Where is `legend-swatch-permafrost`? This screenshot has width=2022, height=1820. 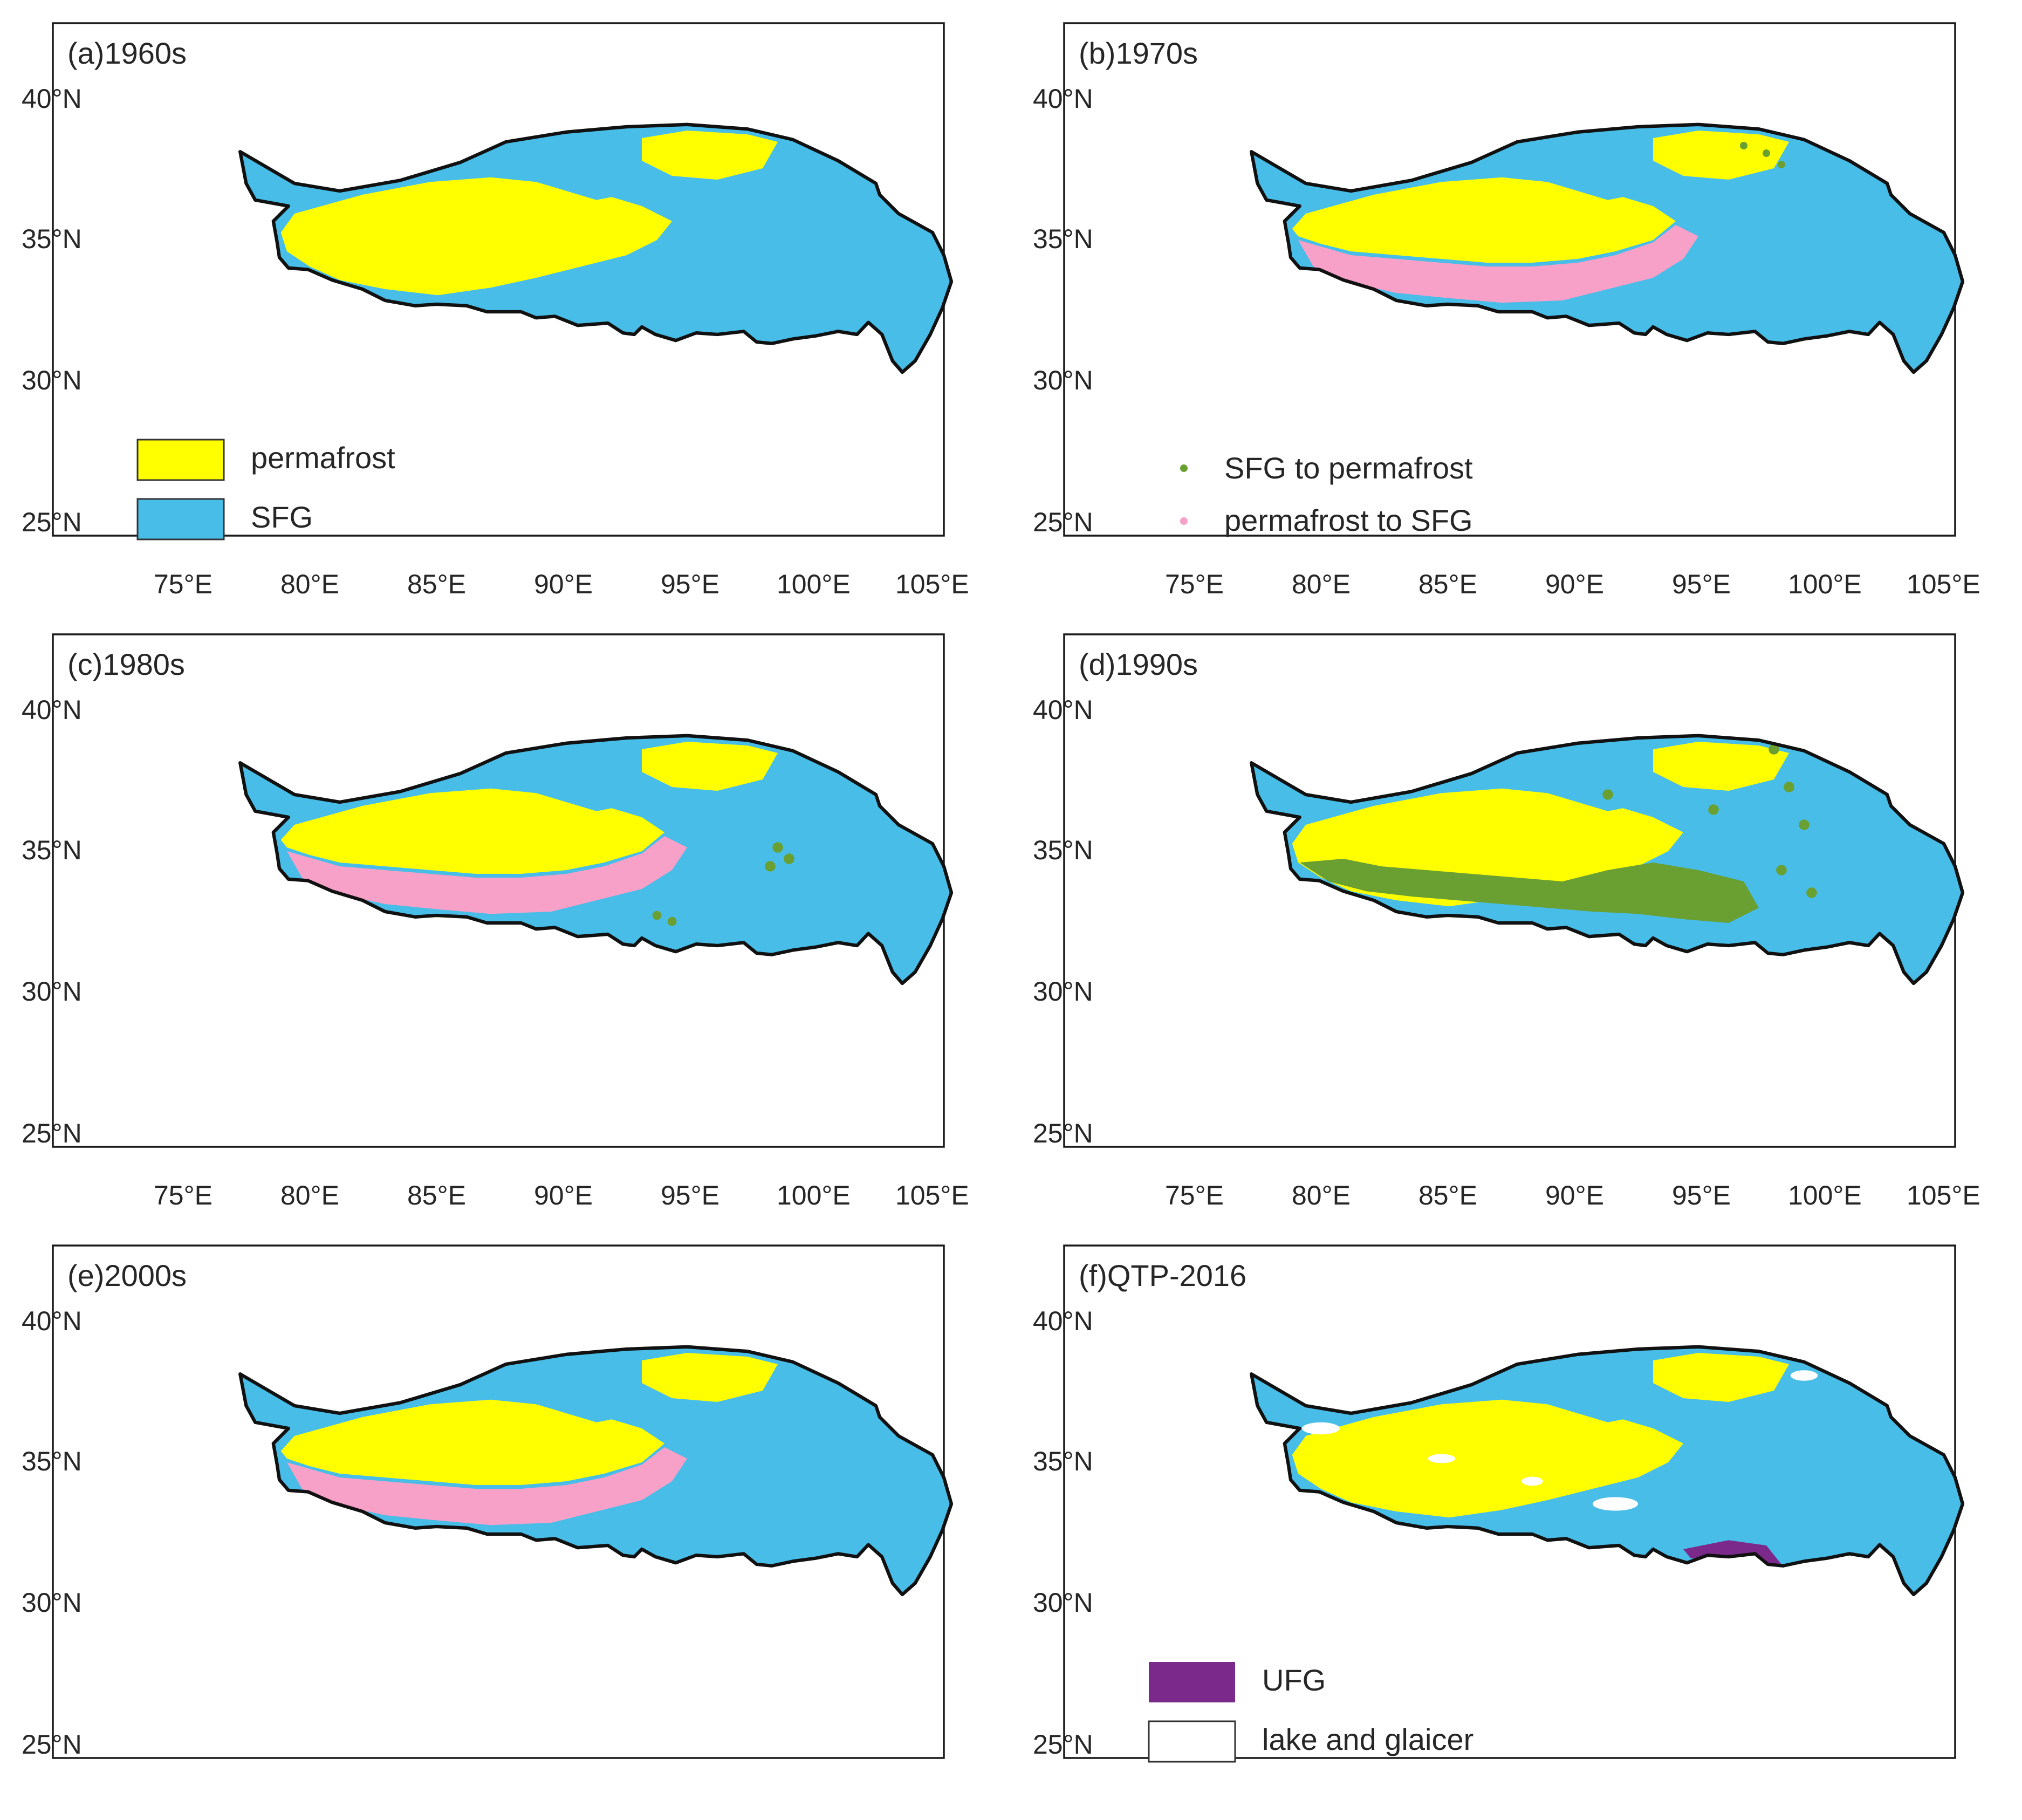
legend-swatch-permafrost is located at coordinates (180, 460).